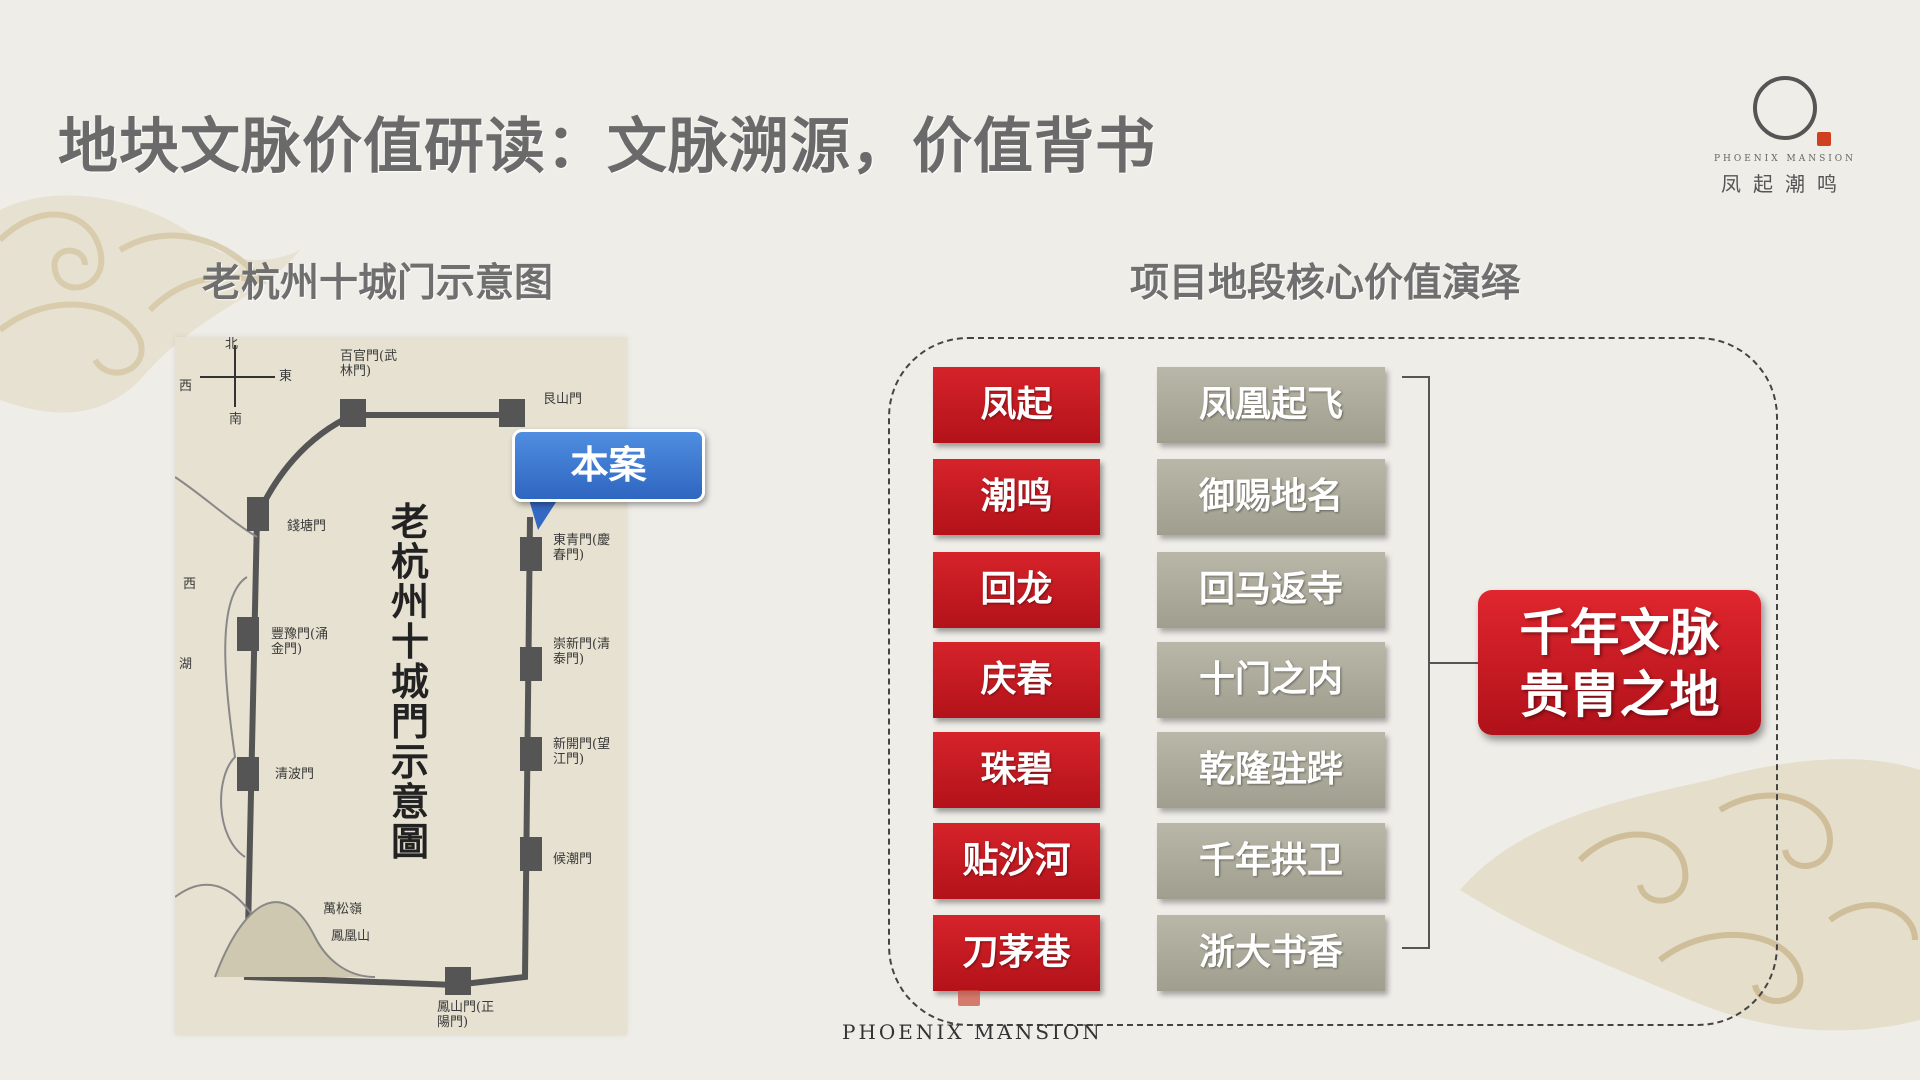 This screenshot has height=1080, width=1920. What do you see at coordinates (582, 752) in the screenshot?
I see `gate-label: 新開門(望江門)` at bounding box center [582, 752].